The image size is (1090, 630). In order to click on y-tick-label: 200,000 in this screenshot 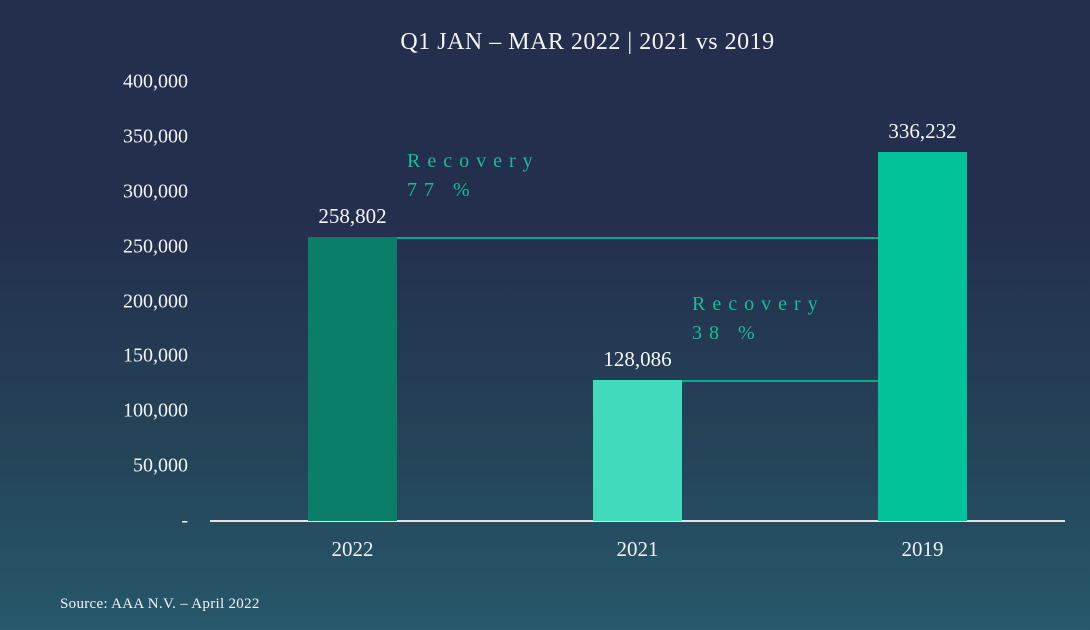, I will do `click(155, 301)`.